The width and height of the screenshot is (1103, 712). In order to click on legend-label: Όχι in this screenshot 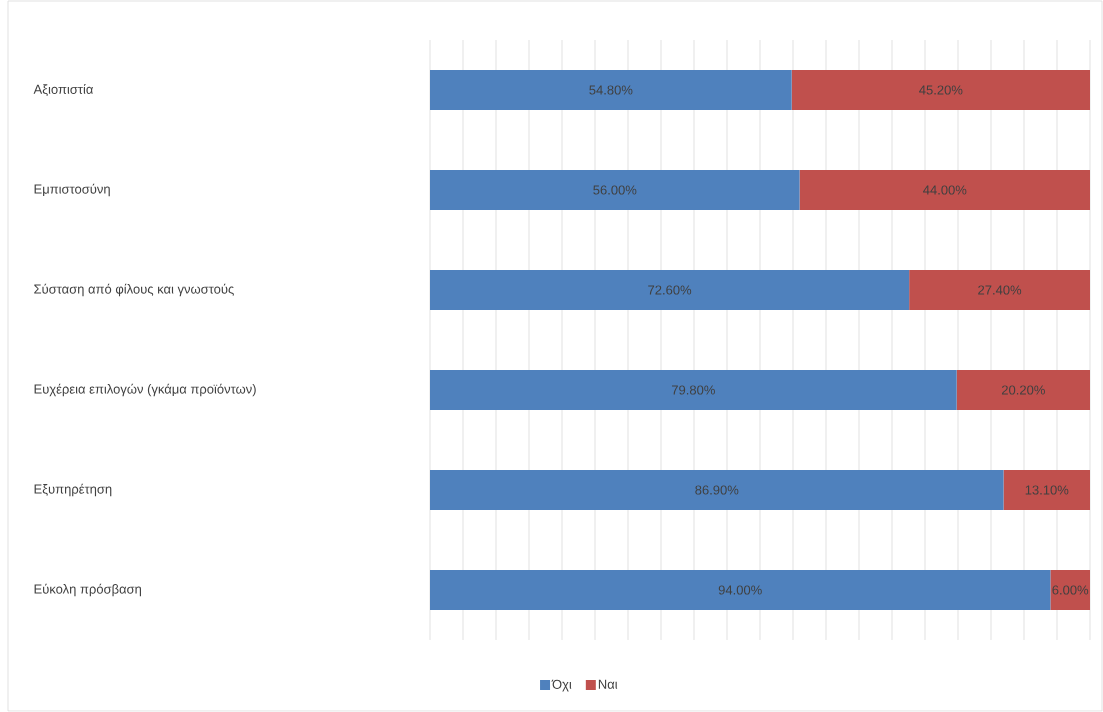, I will do `click(561, 685)`.